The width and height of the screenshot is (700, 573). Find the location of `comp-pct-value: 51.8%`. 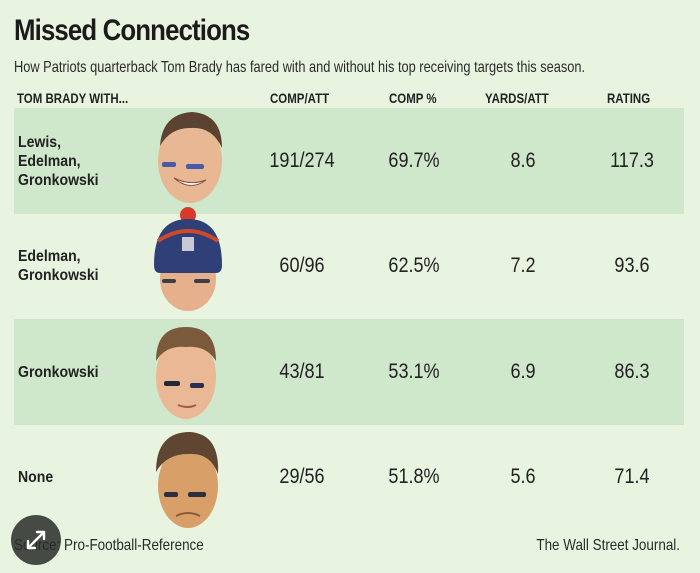

comp-pct-value: 51.8% is located at coordinates (414, 476).